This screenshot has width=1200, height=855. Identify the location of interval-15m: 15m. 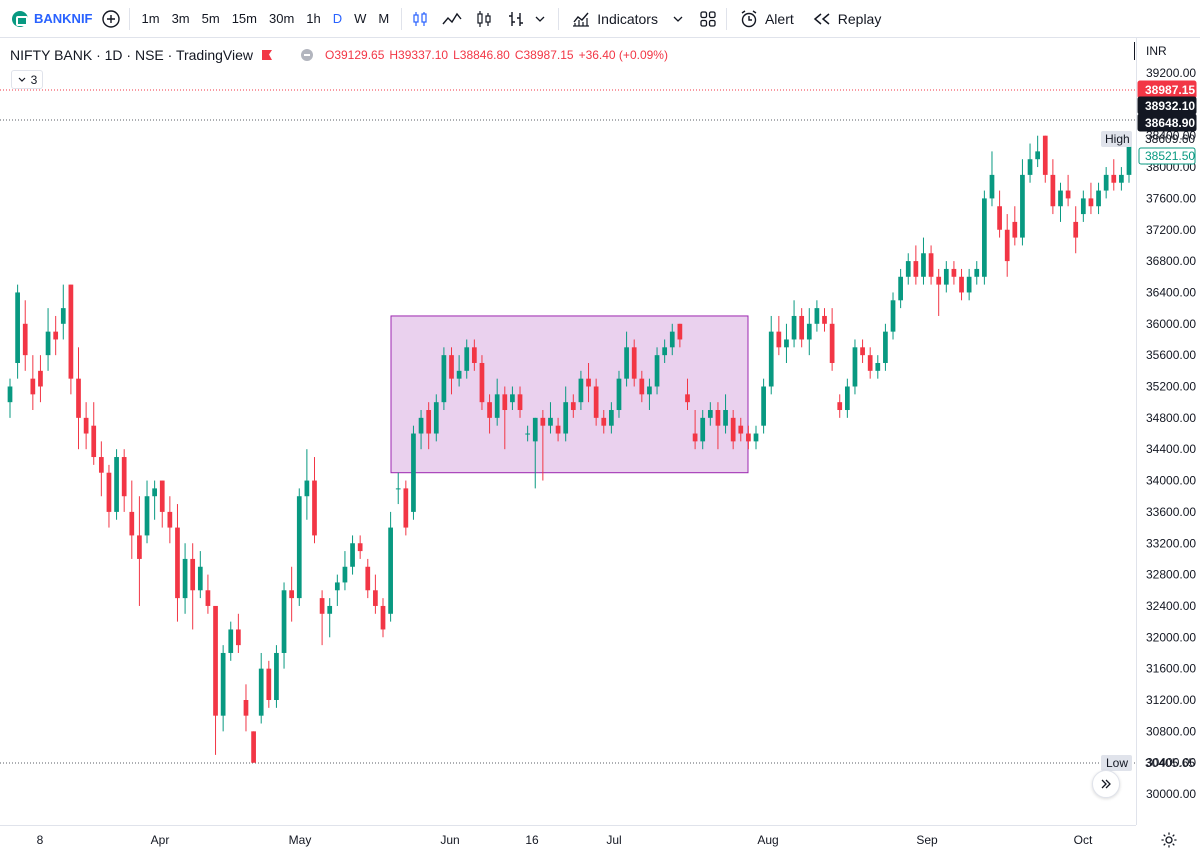
(244, 18).